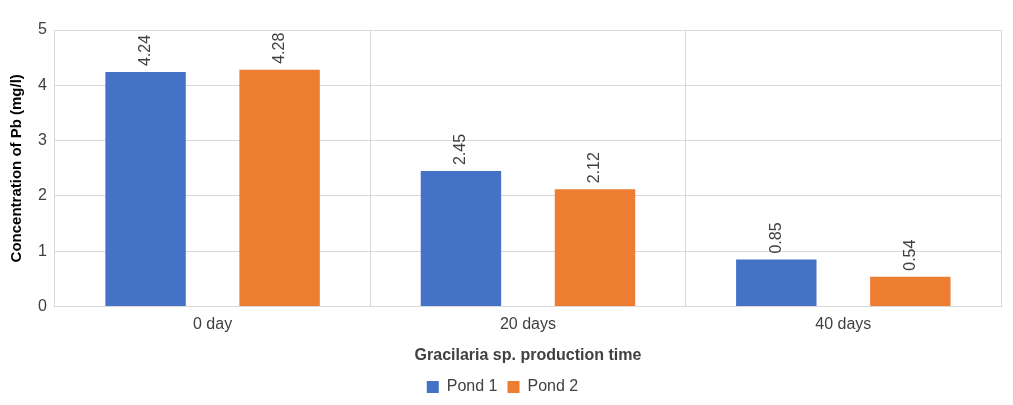 This screenshot has width=1013, height=405. Describe the element at coordinates (42, 140) in the screenshot. I see `y-tick-label: 3` at that location.